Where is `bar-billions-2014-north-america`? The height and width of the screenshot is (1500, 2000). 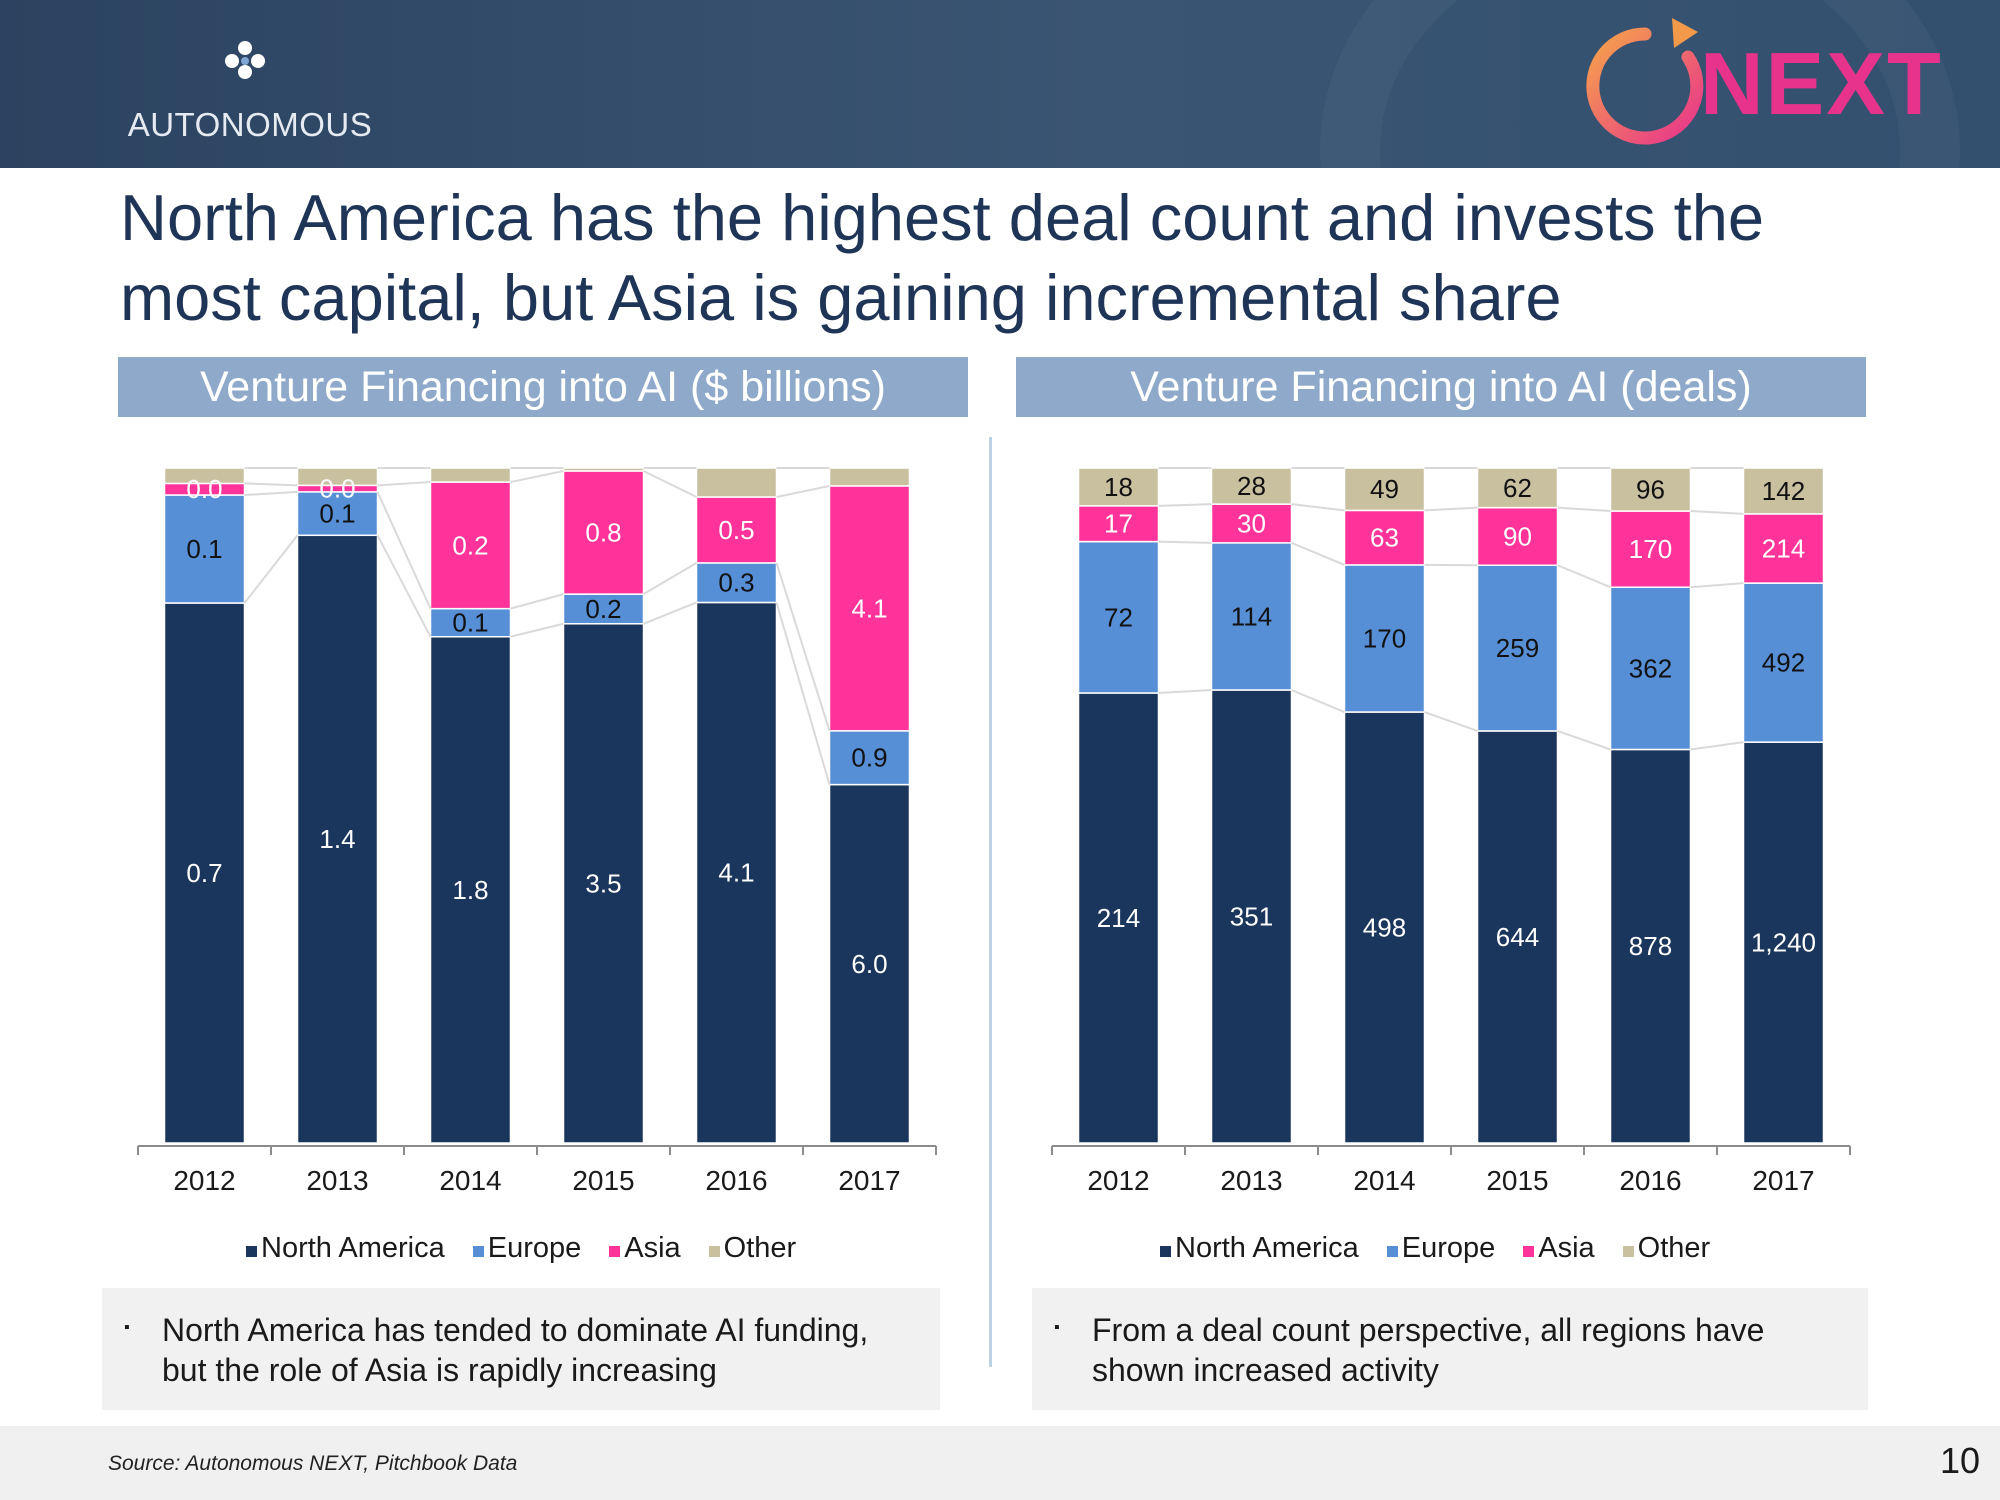 bar-billions-2014-north-america is located at coordinates (470, 890).